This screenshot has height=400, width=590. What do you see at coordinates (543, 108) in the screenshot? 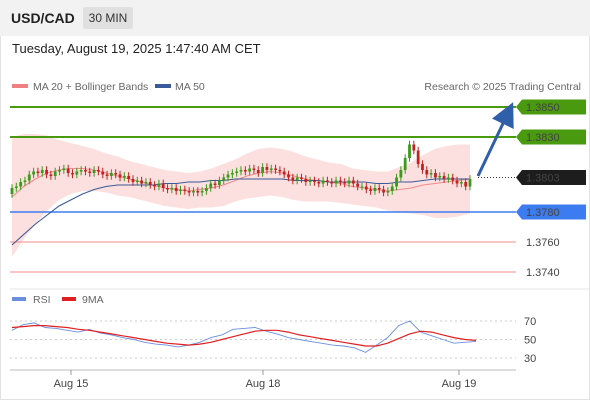
I see `level-label-0: 1.3850` at bounding box center [543, 108].